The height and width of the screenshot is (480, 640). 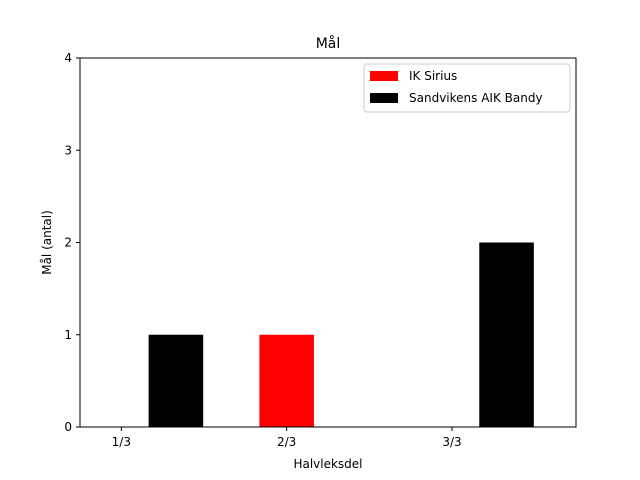 I want to click on y-axis-label: Mål (antal), so click(x=47, y=242).